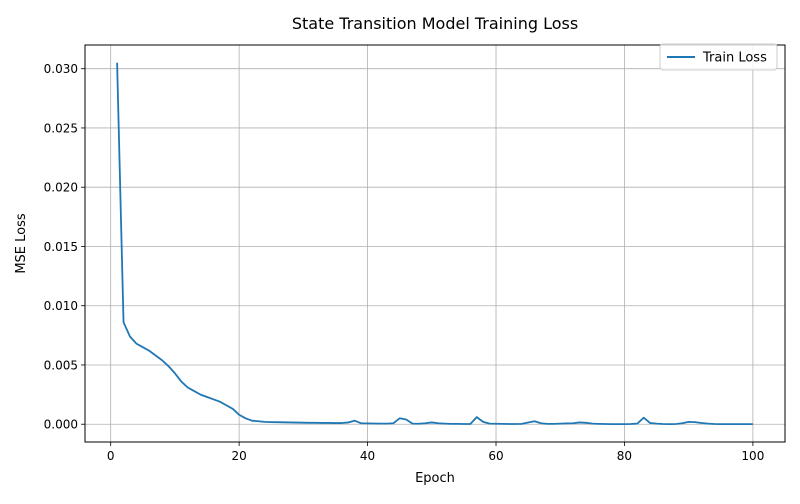 Image resolution: width=800 pixels, height=504 pixels. What do you see at coordinates (61, 69) in the screenshot?
I see `y-tick-label: 0.030` at bounding box center [61, 69].